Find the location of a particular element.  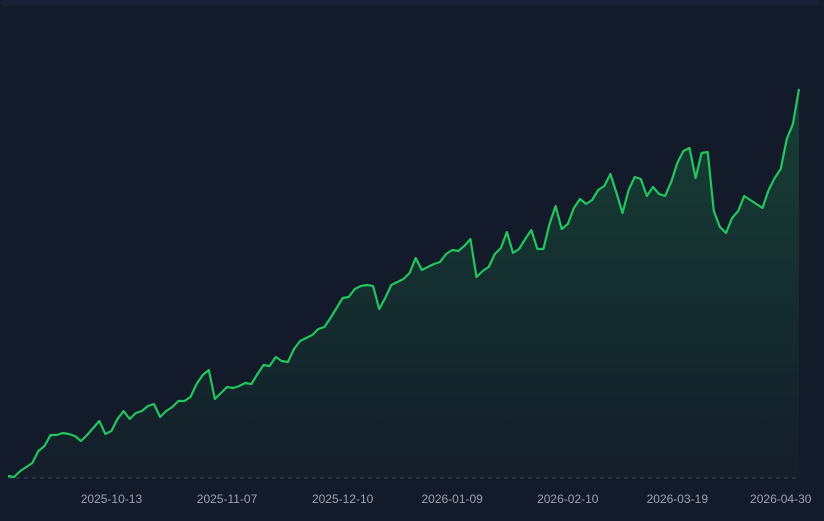

x-tick-label: 2025-11-07 is located at coordinates (227, 499).